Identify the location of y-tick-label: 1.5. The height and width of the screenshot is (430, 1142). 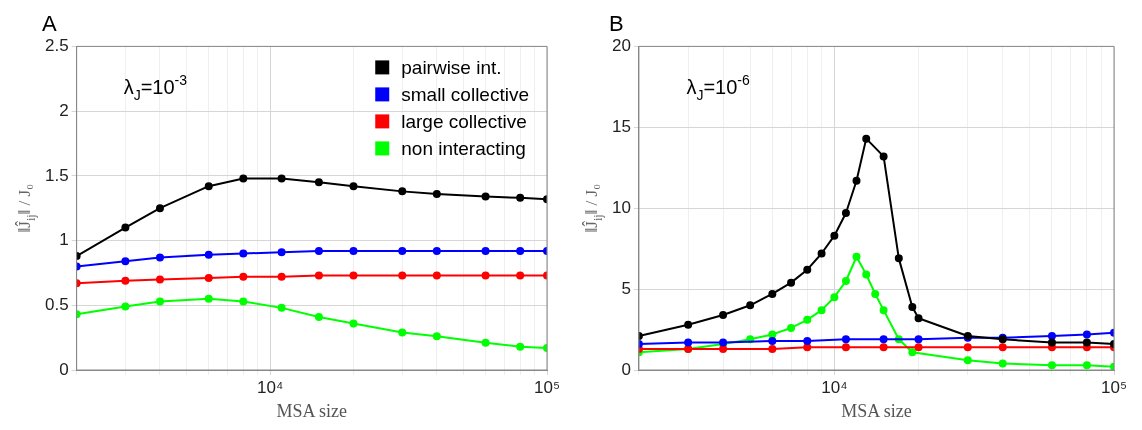
(56, 175).